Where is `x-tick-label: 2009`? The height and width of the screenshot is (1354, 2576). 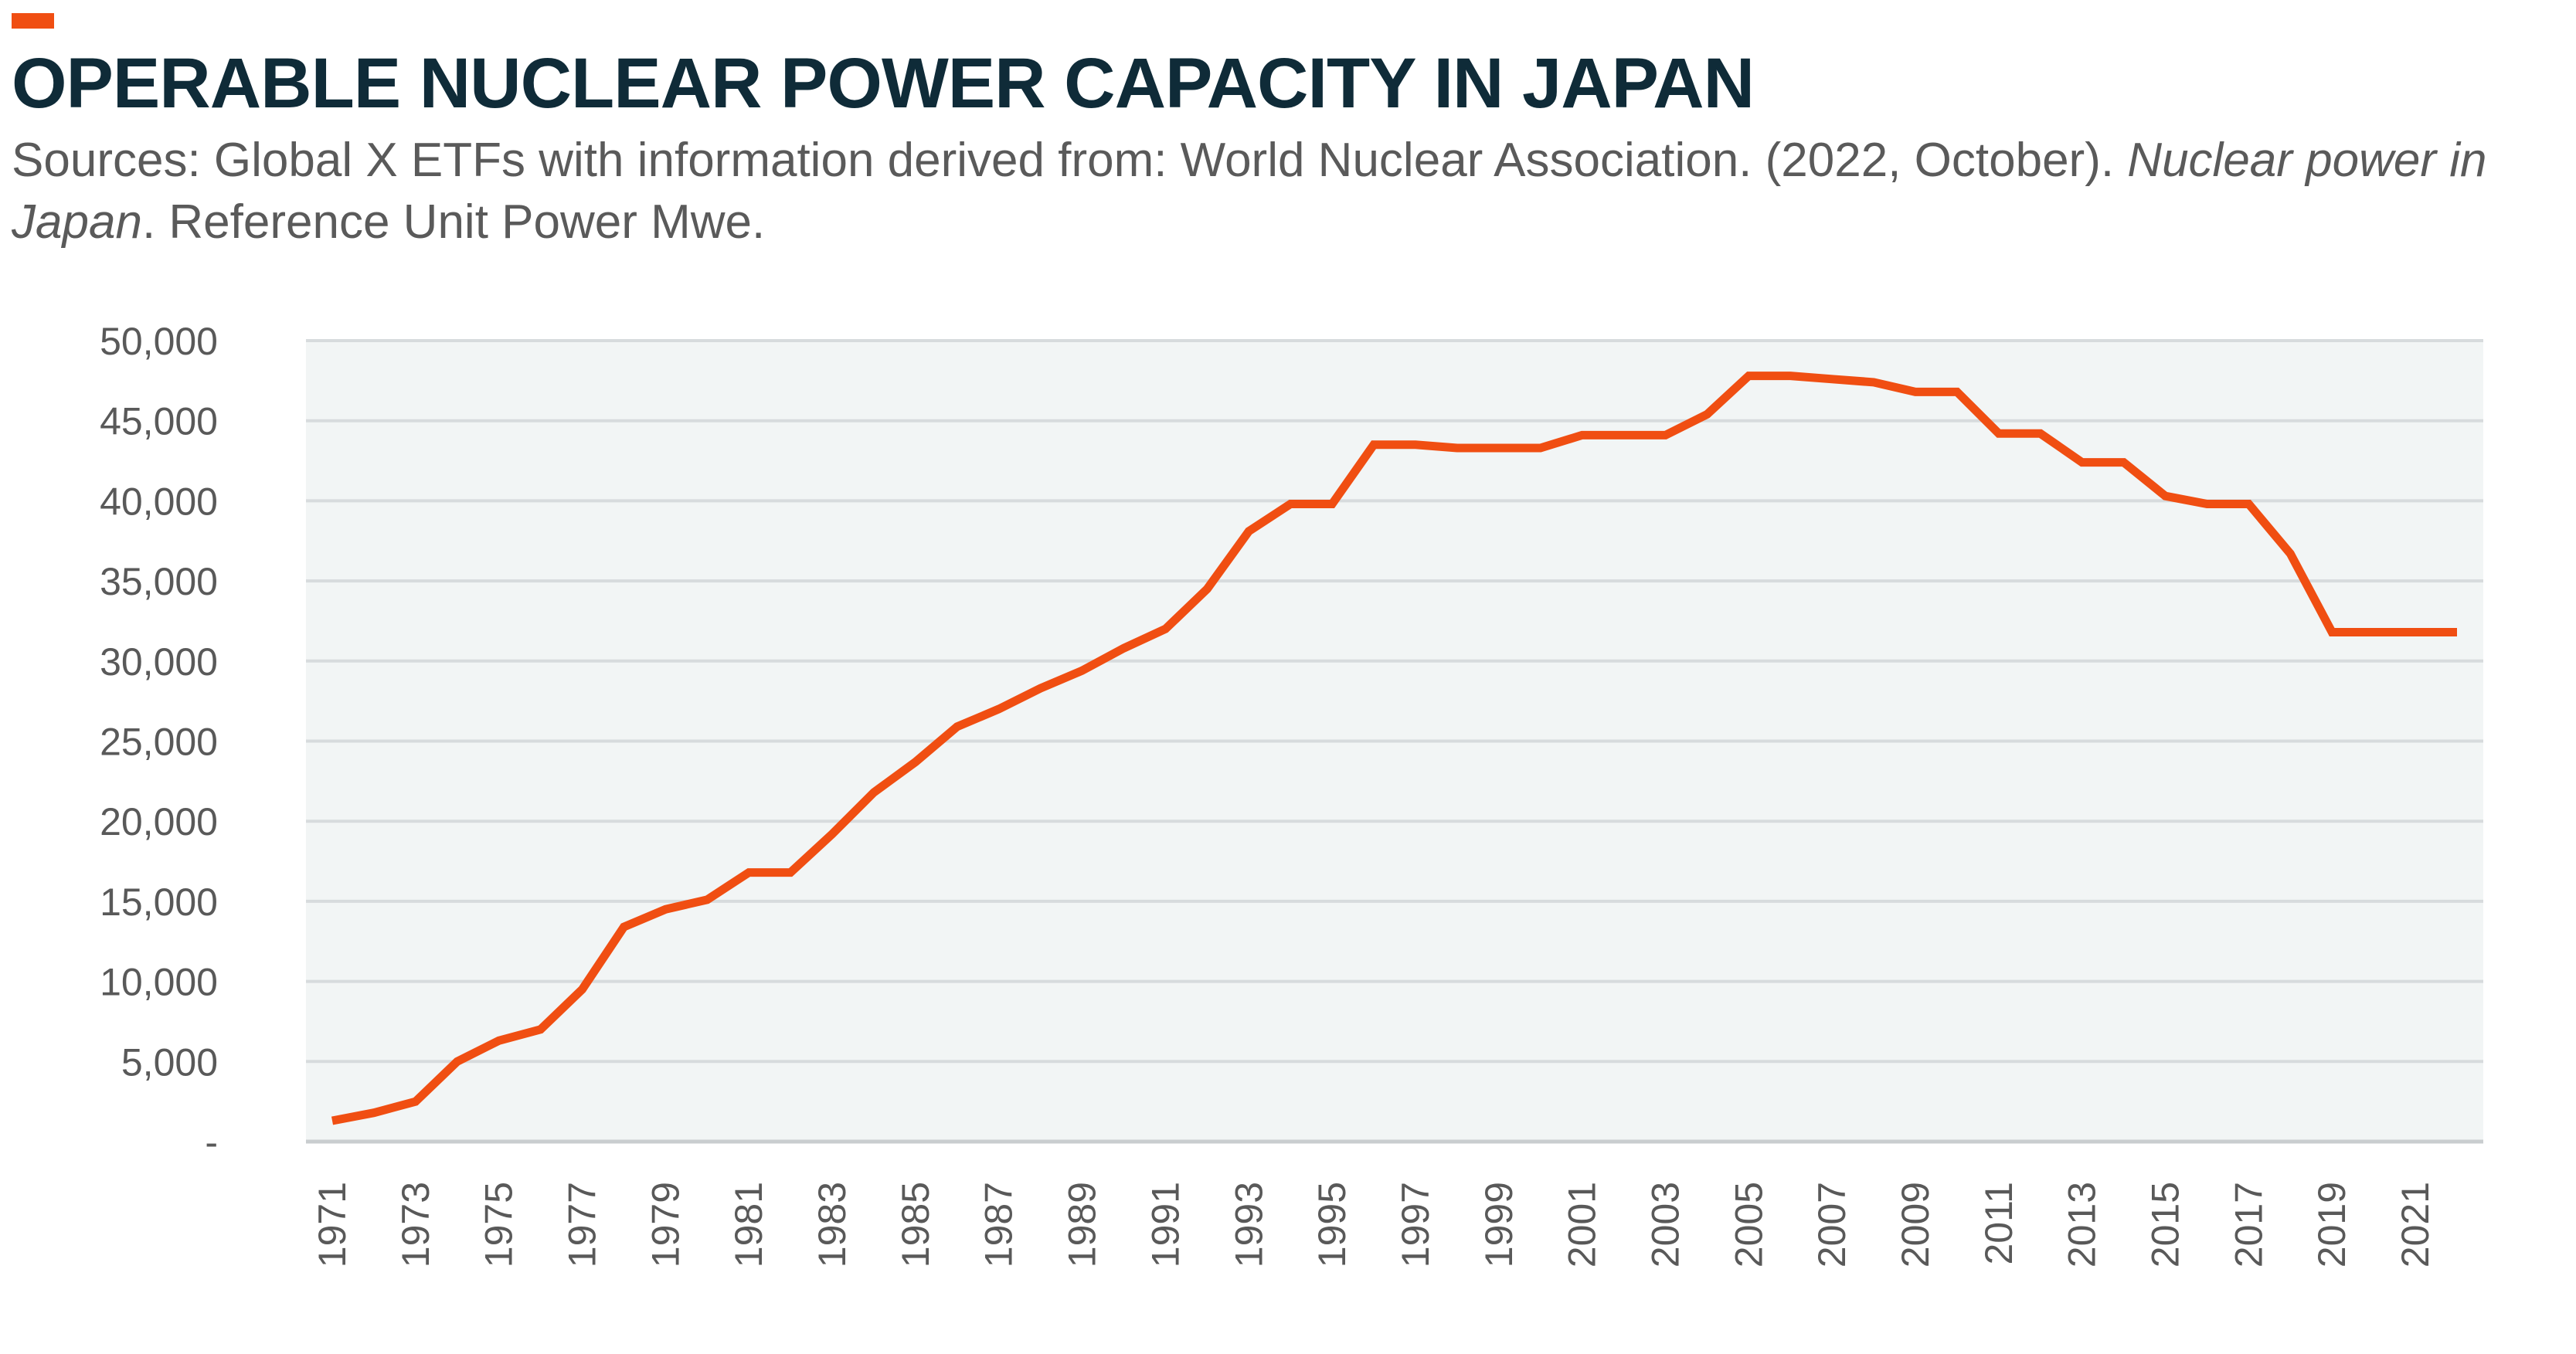
x-tick-label: 2009 is located at coordinates (1915, 1225).